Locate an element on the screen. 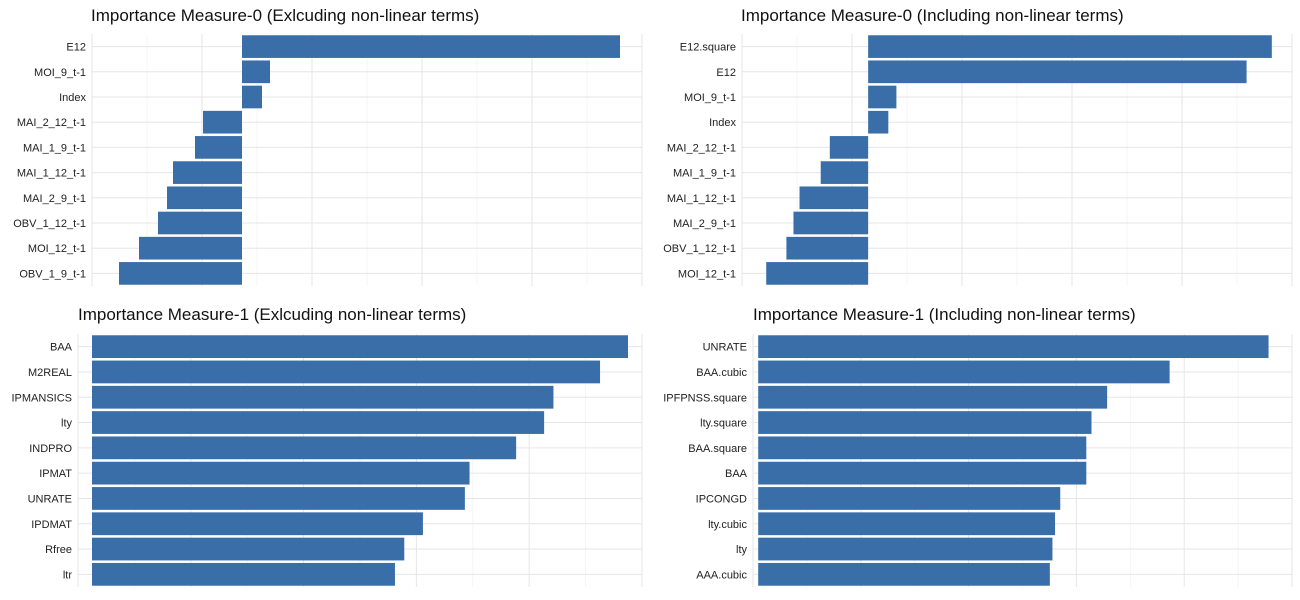  category-tick-label: IPDMAT is located at coordinates (51, 525).